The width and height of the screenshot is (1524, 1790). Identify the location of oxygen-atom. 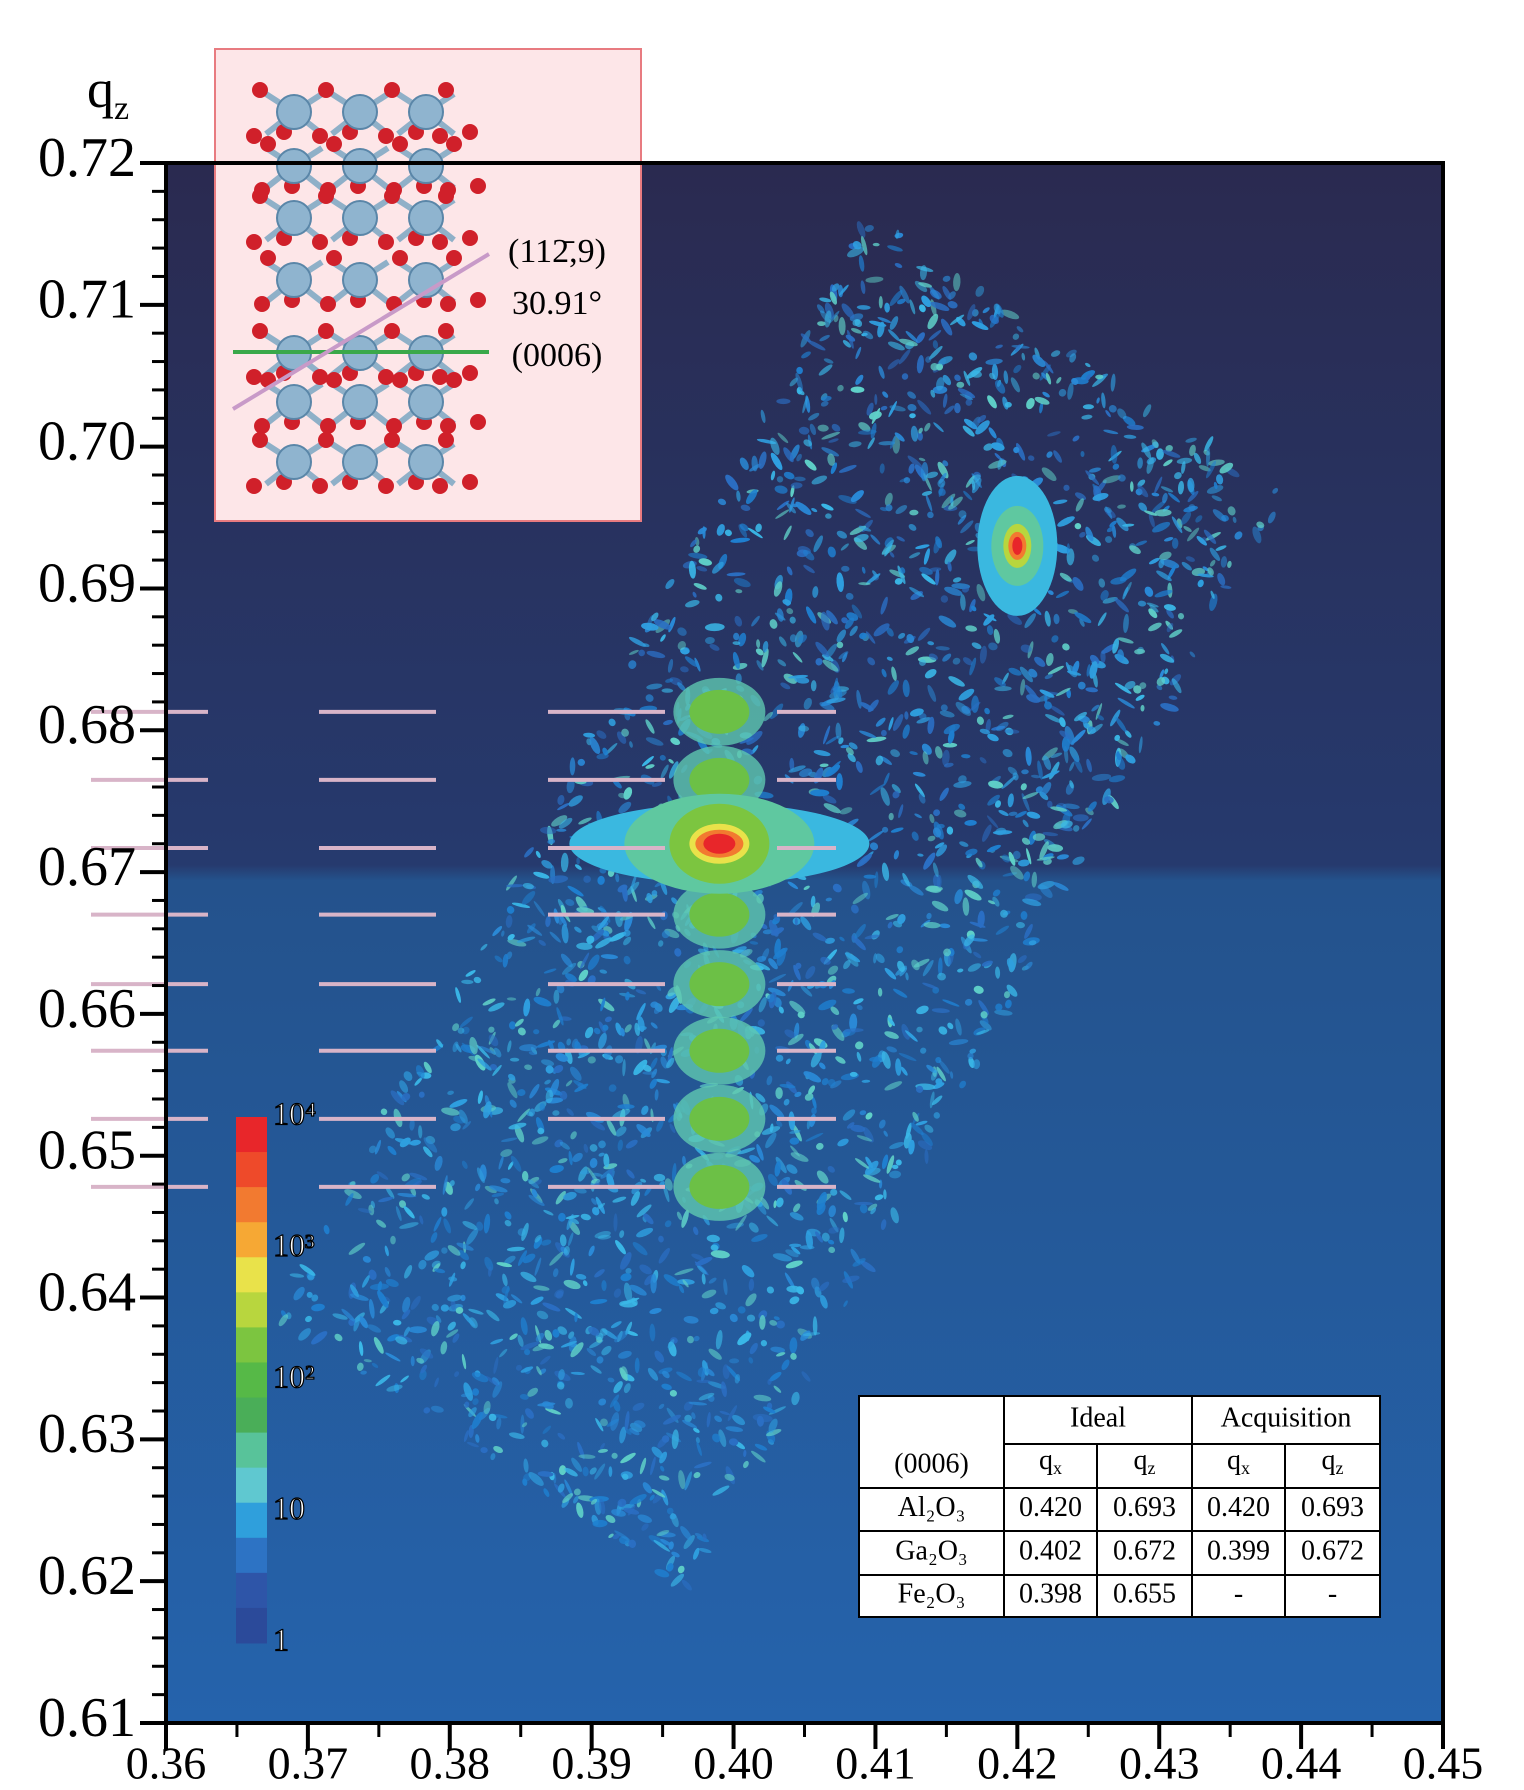
(326, 90).